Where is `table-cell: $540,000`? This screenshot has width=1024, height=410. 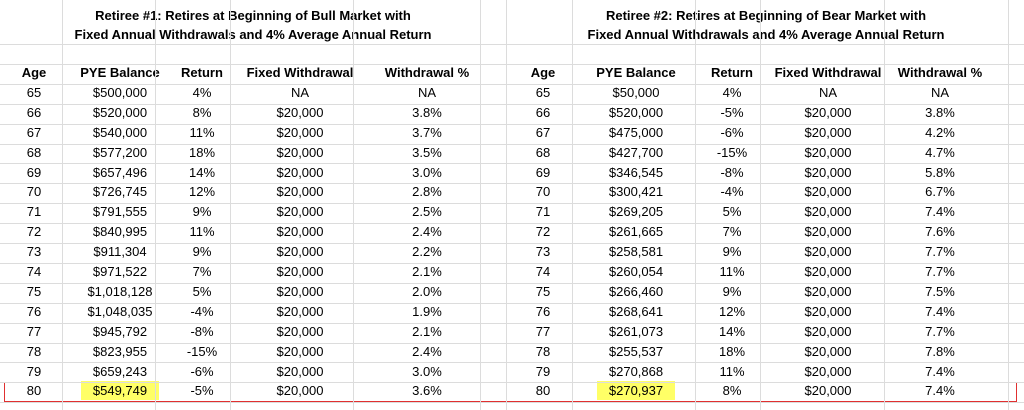 table-cell: $540,000 is located at coordinates (120, 132).